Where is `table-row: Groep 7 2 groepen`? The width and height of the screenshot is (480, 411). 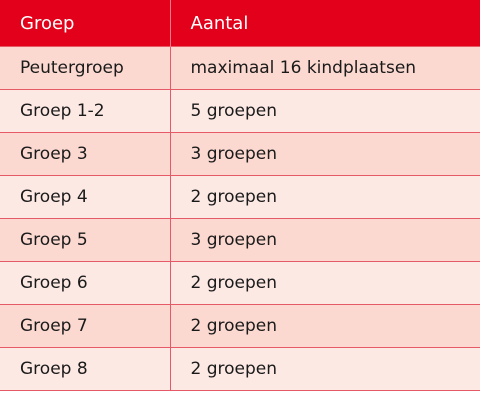 table-row: Groep 7 2 groepen is located at coordinates (240, 326).